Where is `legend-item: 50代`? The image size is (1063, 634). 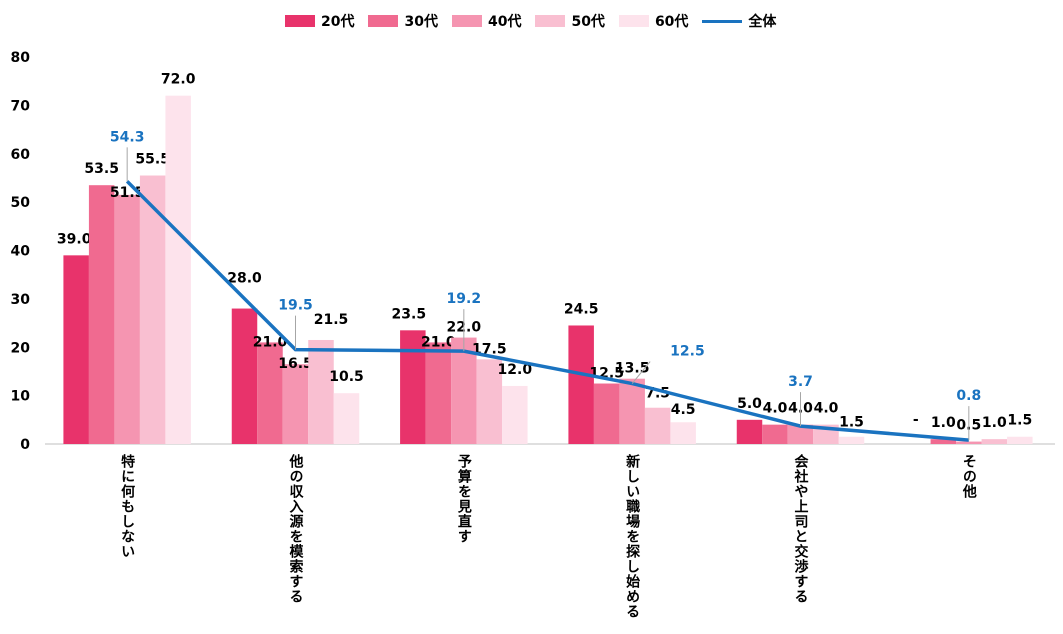
legend-item: 50代 is located at coordinates (570, 21).